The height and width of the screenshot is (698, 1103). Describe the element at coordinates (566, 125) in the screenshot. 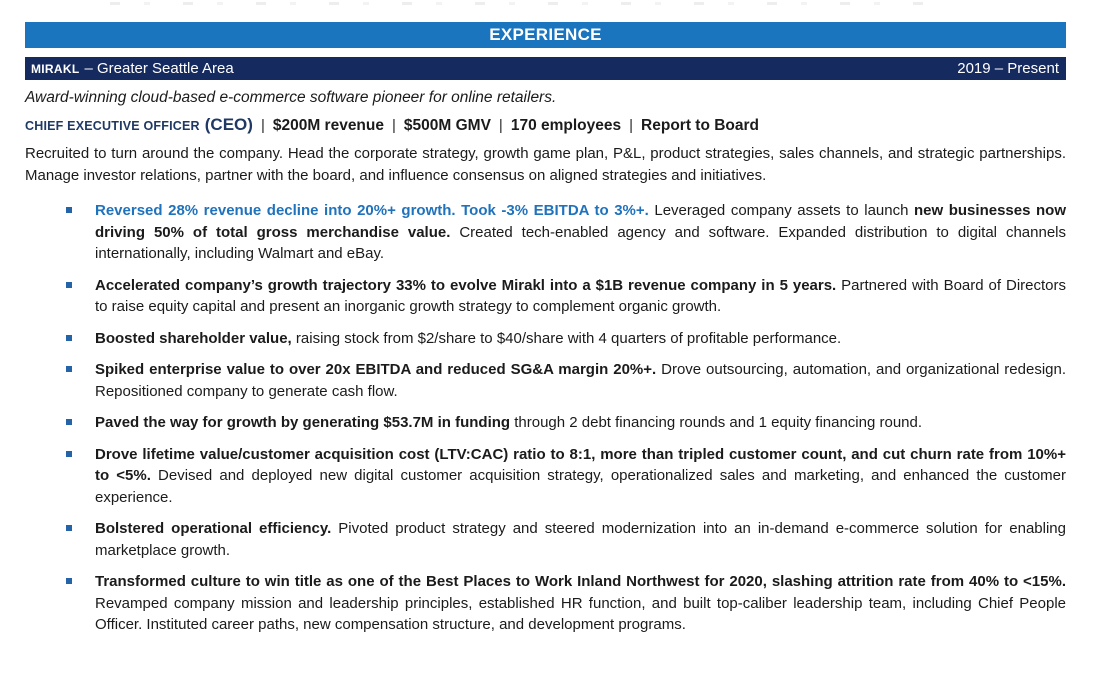

I see `stat-employees: 170 employees` at that location.